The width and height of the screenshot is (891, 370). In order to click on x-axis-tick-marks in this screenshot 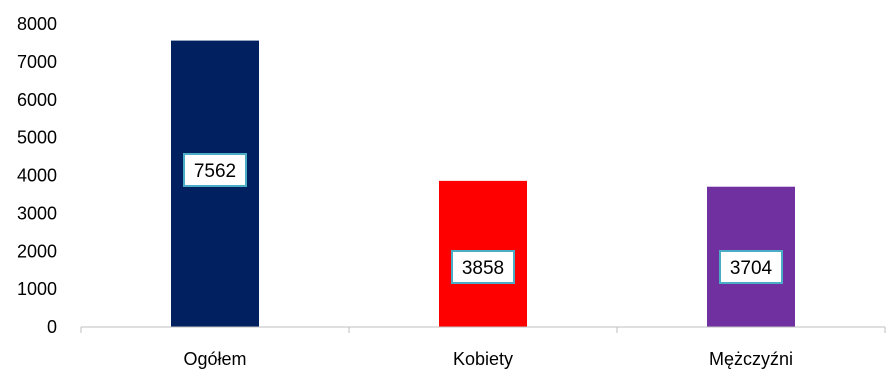, I will do `click(483, 330)`.